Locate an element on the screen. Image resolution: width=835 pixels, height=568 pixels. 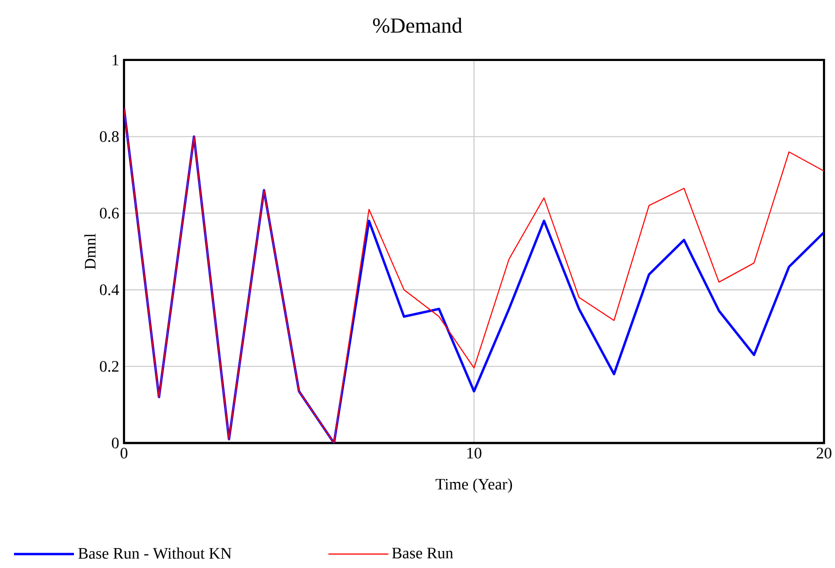
y-tick-label: 1 is located at coordinates (115, 60).